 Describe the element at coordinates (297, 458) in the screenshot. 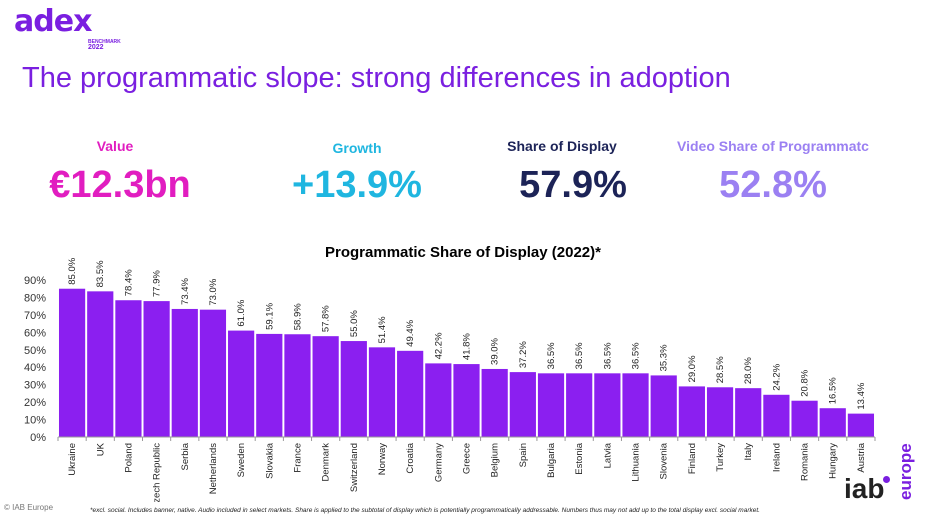

I see `x-tick-label: France` at that location.